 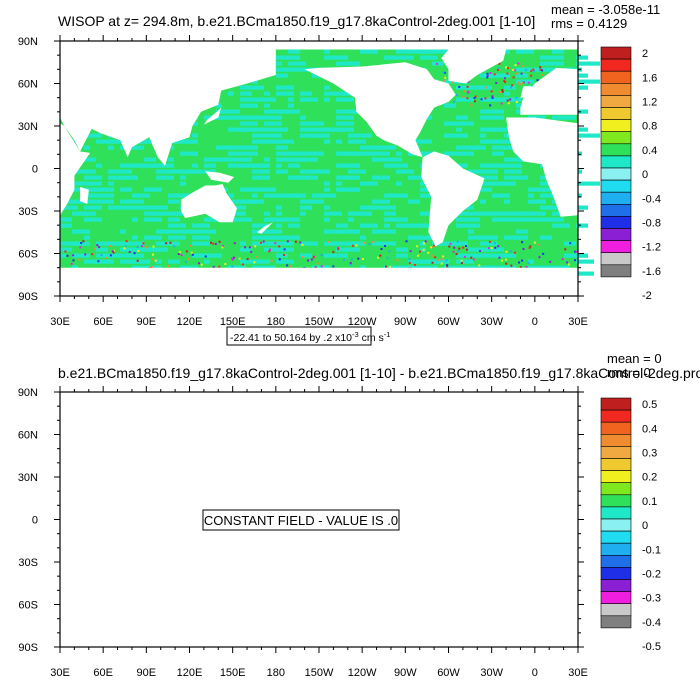 I want to click on land-japan, so click(x=212, y=116).